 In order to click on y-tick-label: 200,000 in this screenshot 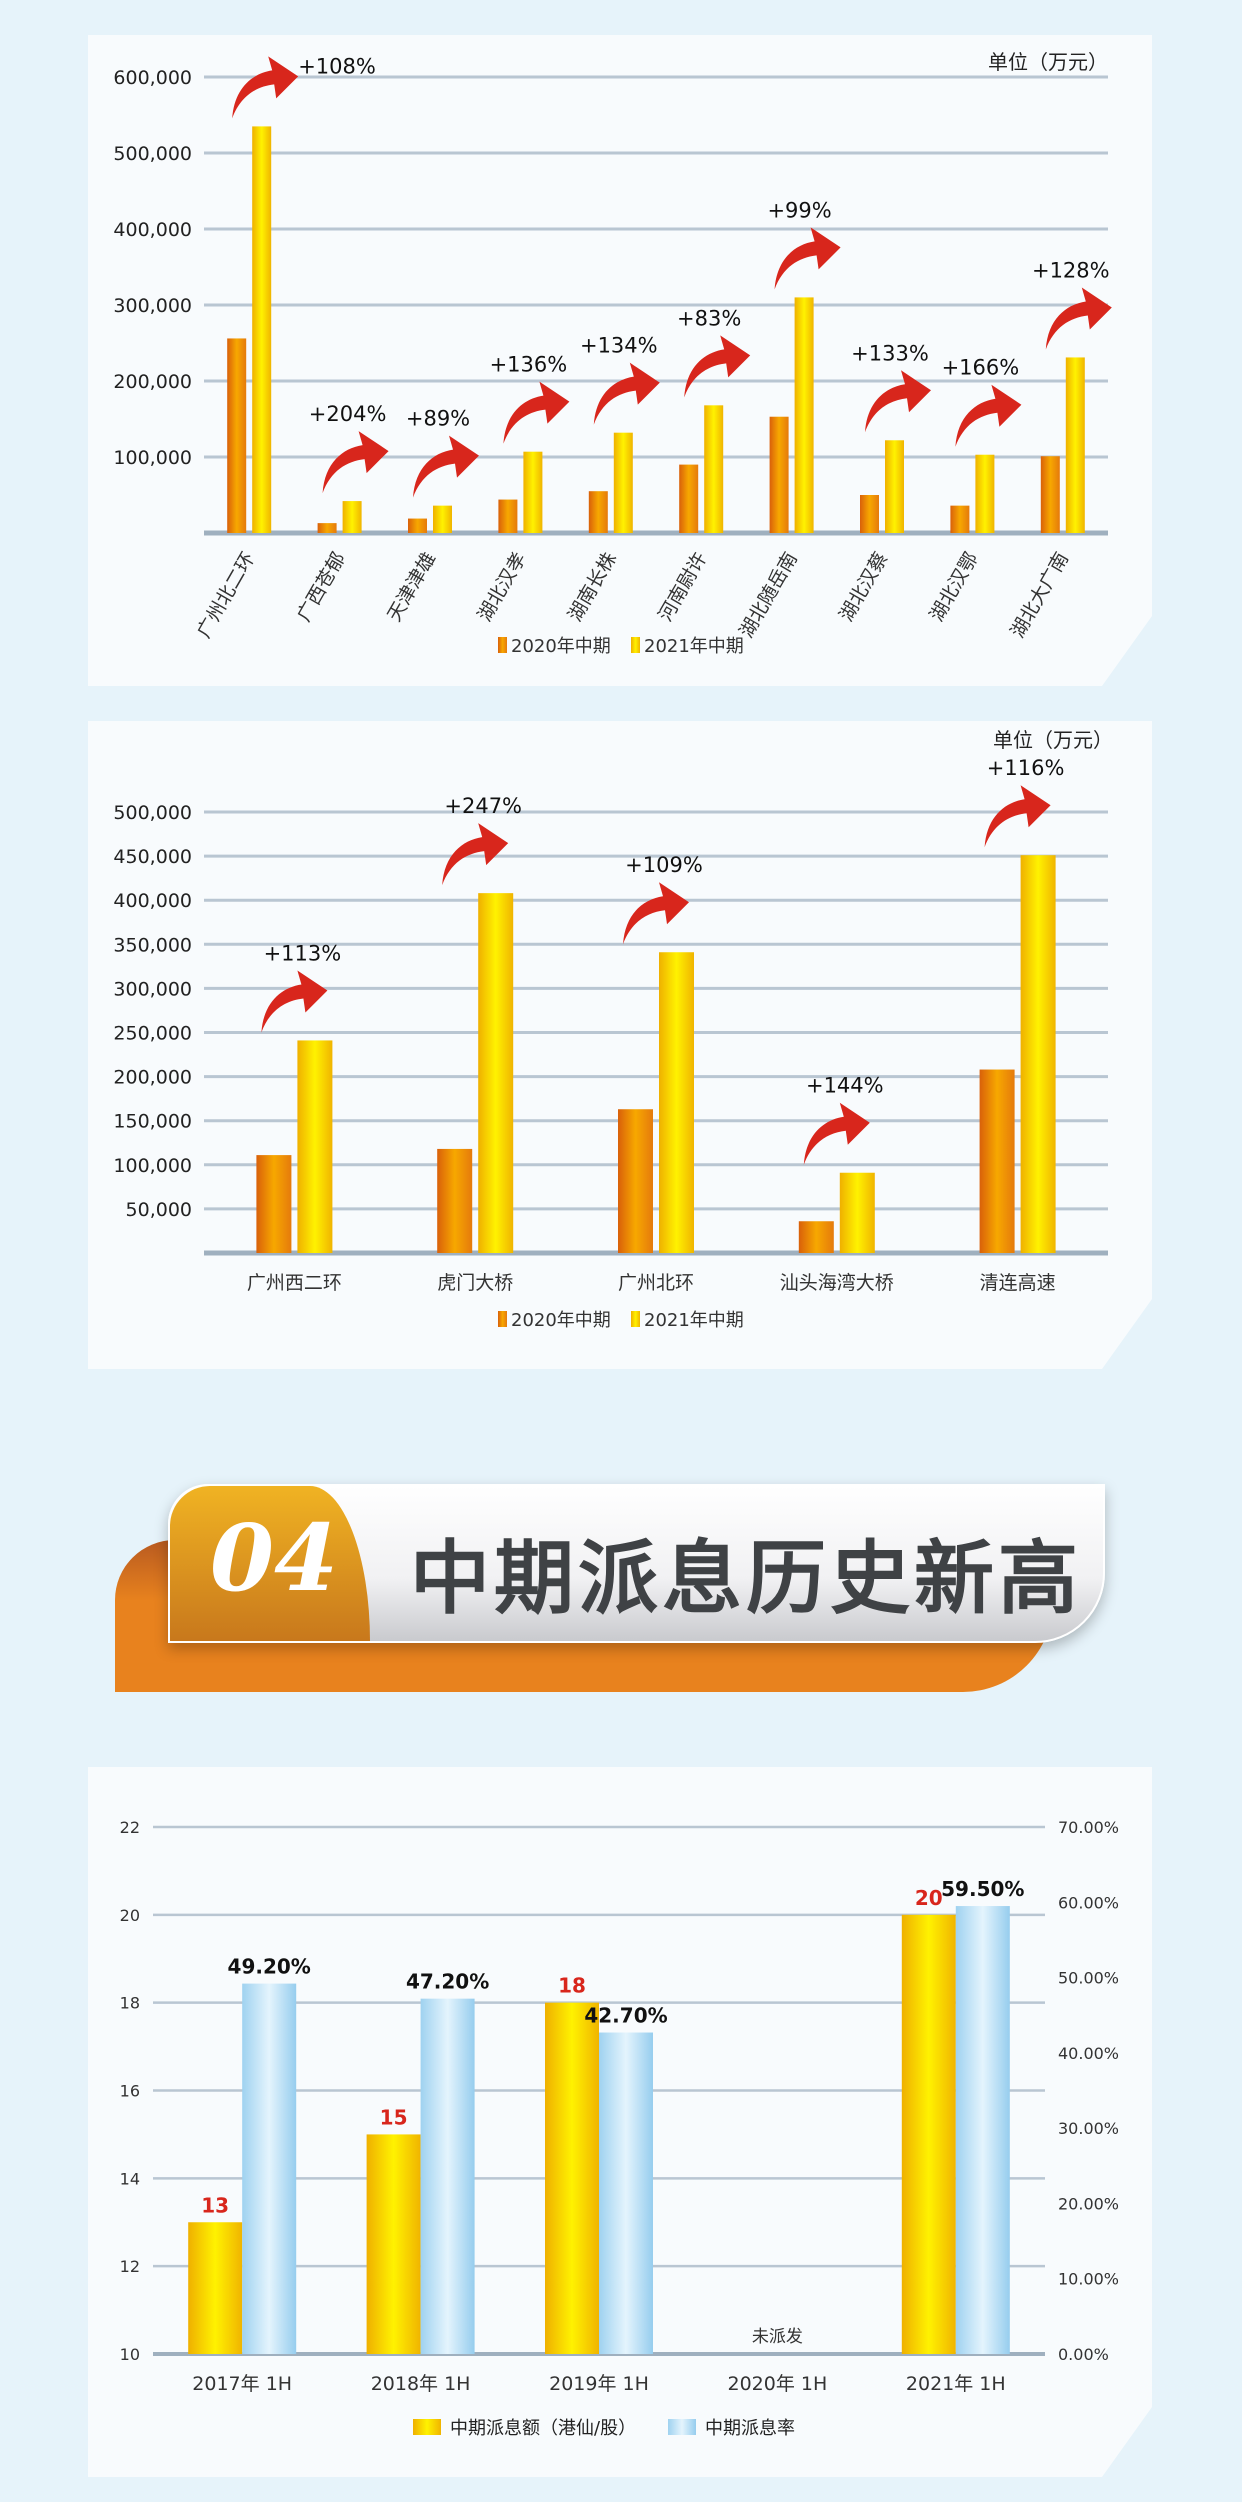, I will do `click(152, 1078)`.